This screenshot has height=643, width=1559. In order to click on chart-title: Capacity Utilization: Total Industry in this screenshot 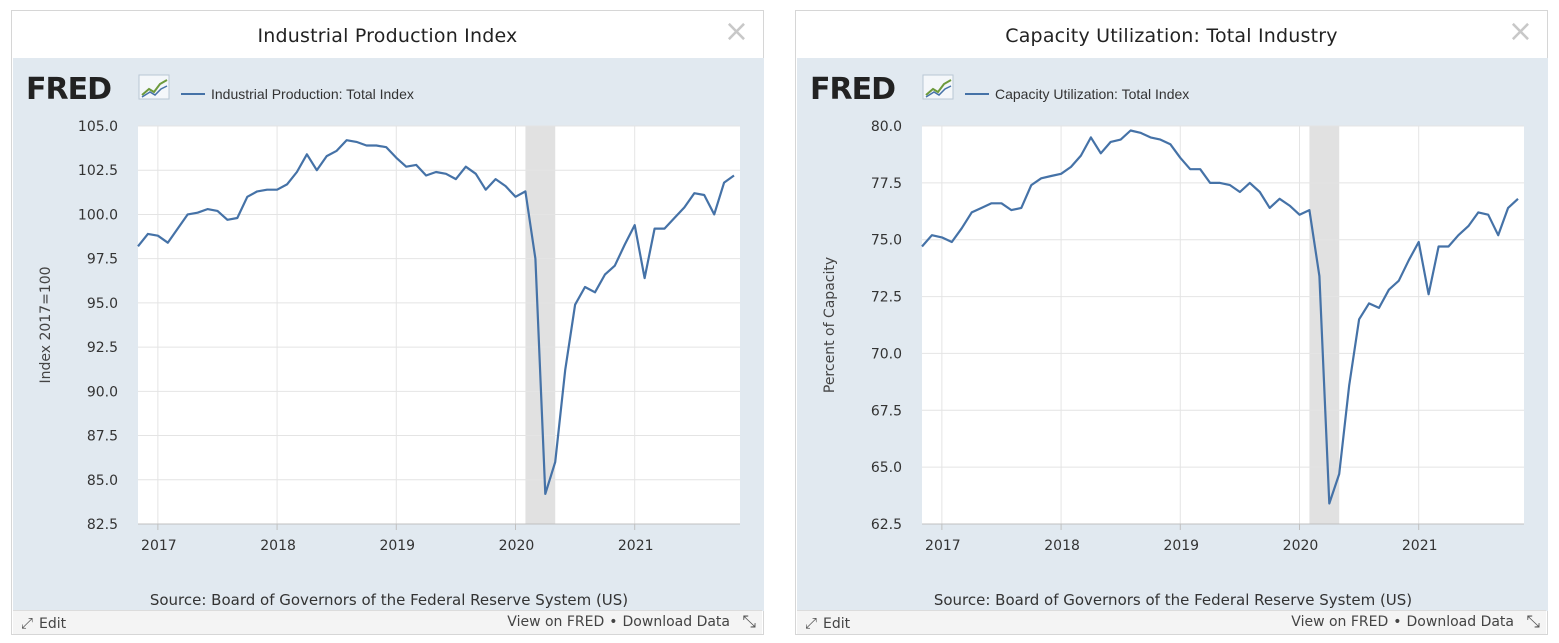, I will do `click(1171, 36)`.